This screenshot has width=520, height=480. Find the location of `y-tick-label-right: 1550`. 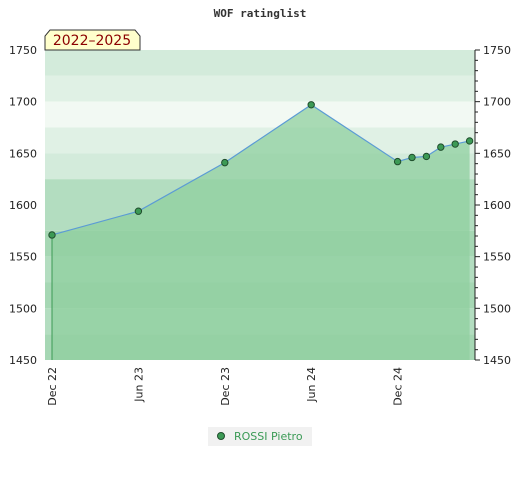

y-tick-label-right: 1550 is located at coordinates (497, 257).